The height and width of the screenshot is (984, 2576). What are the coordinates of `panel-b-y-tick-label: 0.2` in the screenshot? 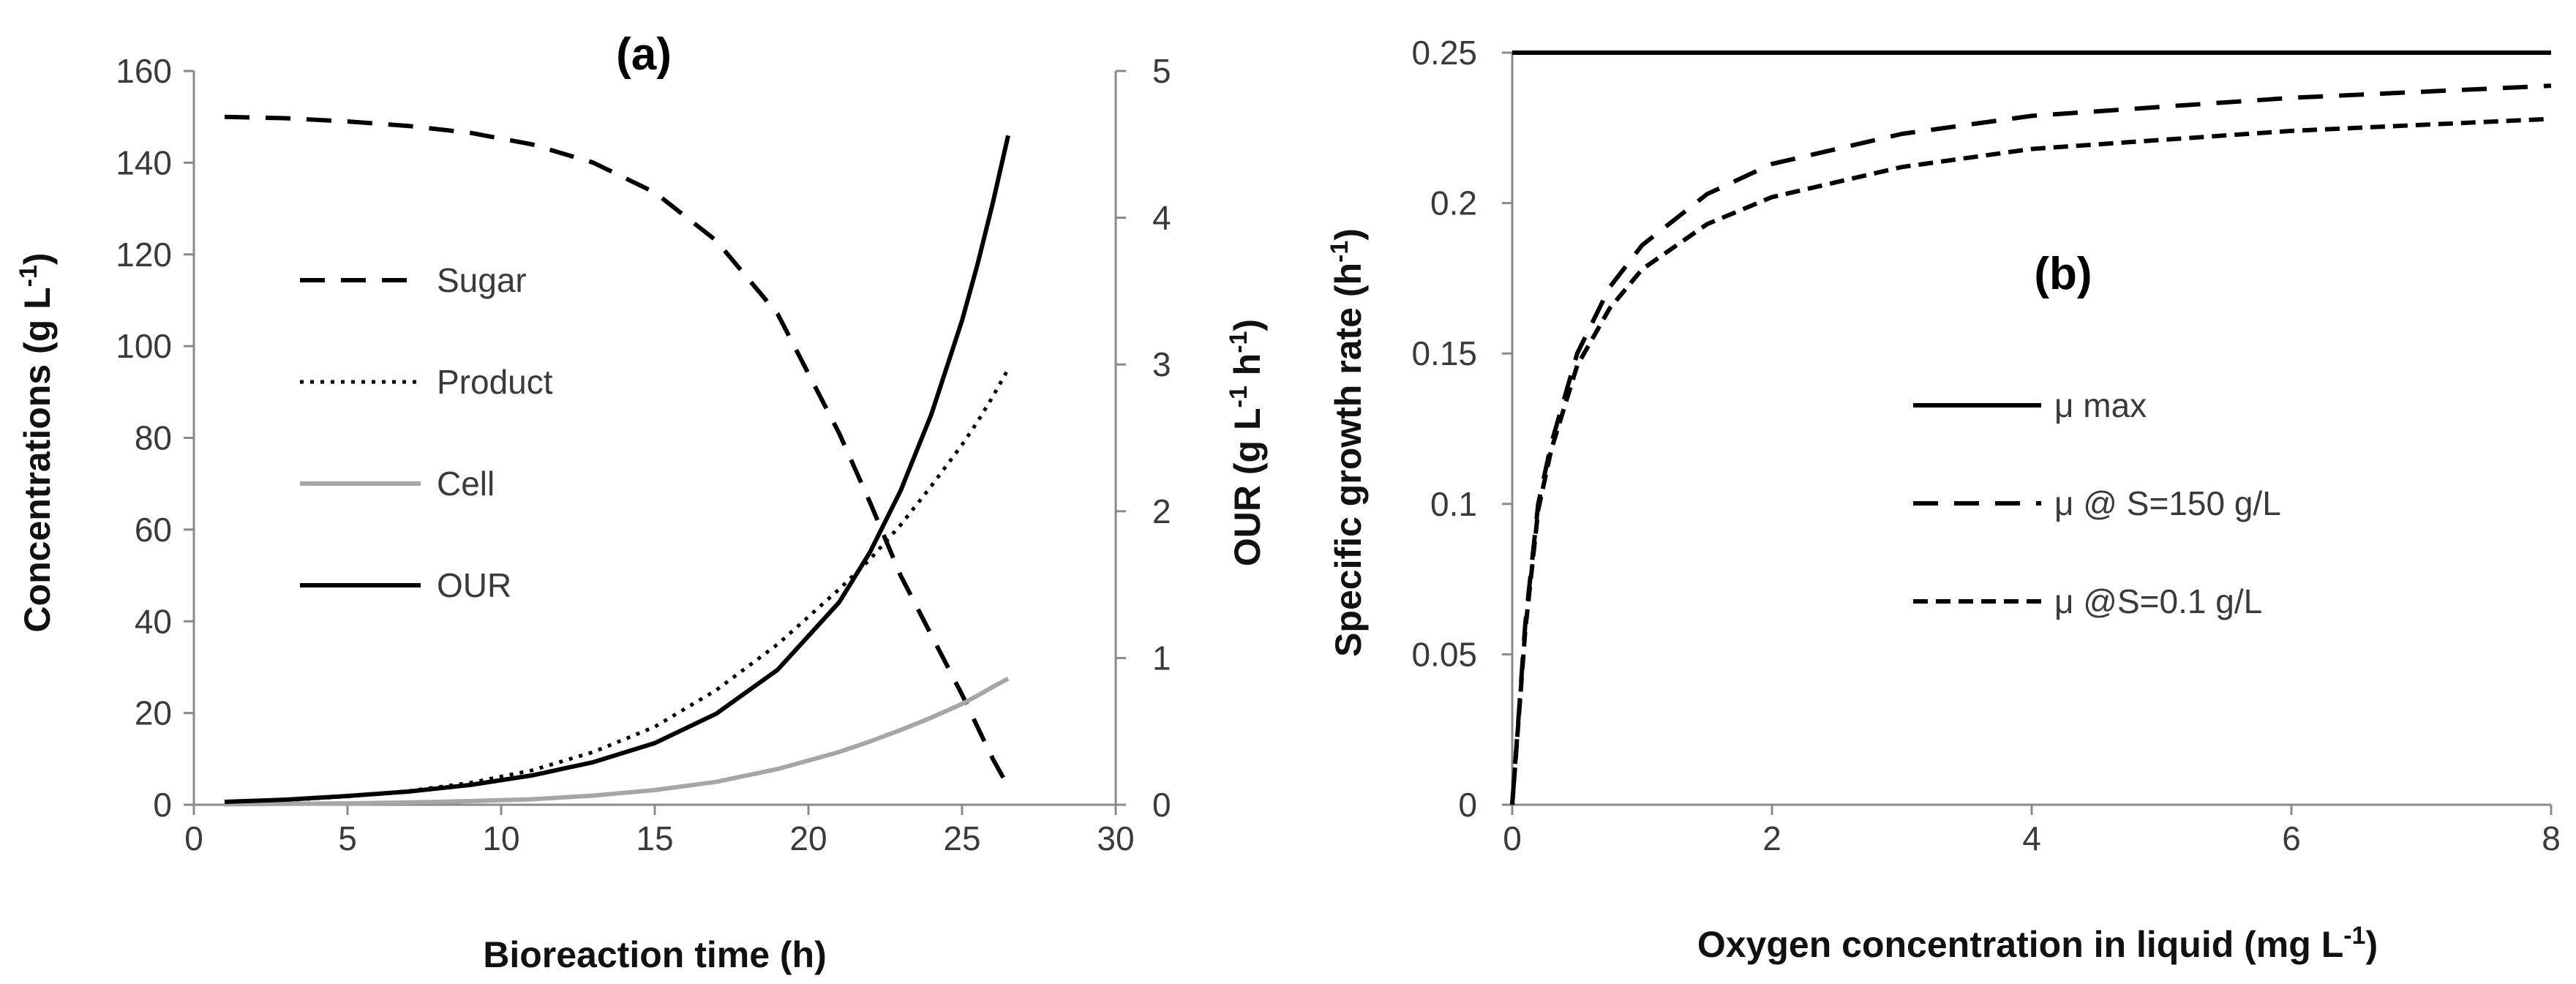 It's located at (1453, 203).